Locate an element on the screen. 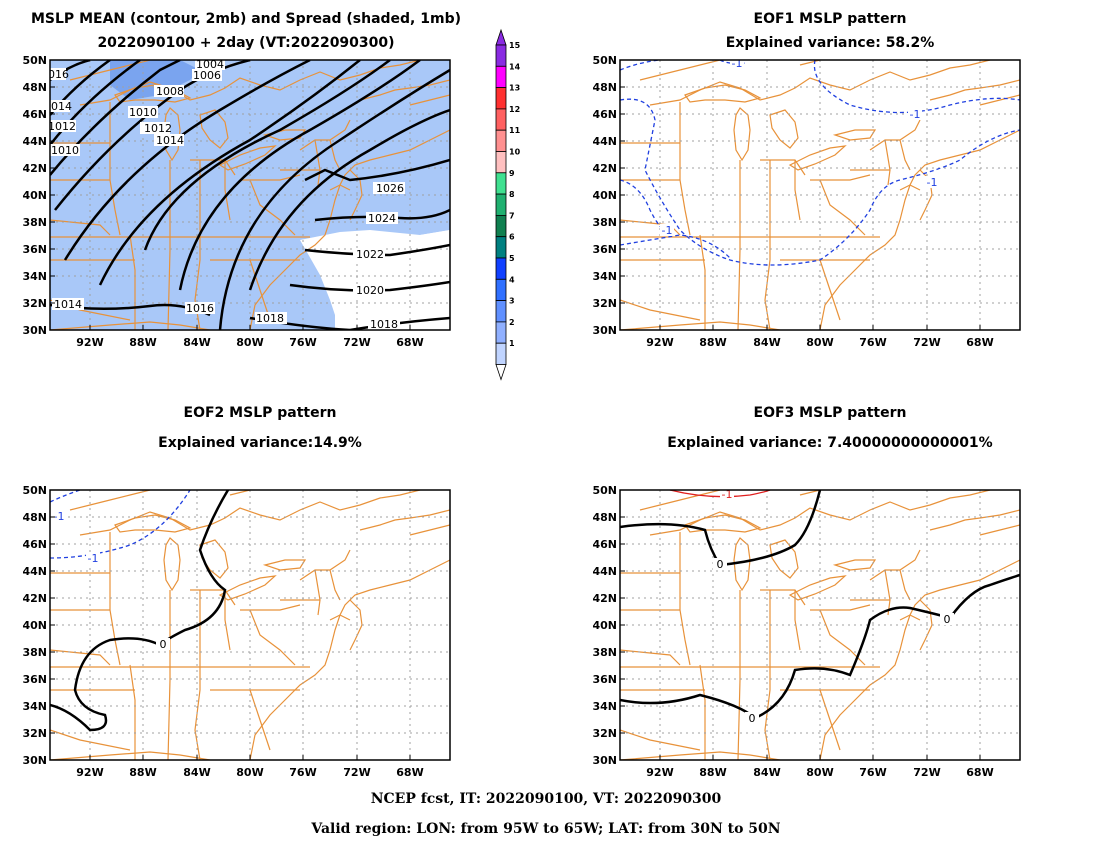 The width and height of the screenshot is (1100, 850). eof2-labels: -1 -1 0 is located at coordinates (111, 580).